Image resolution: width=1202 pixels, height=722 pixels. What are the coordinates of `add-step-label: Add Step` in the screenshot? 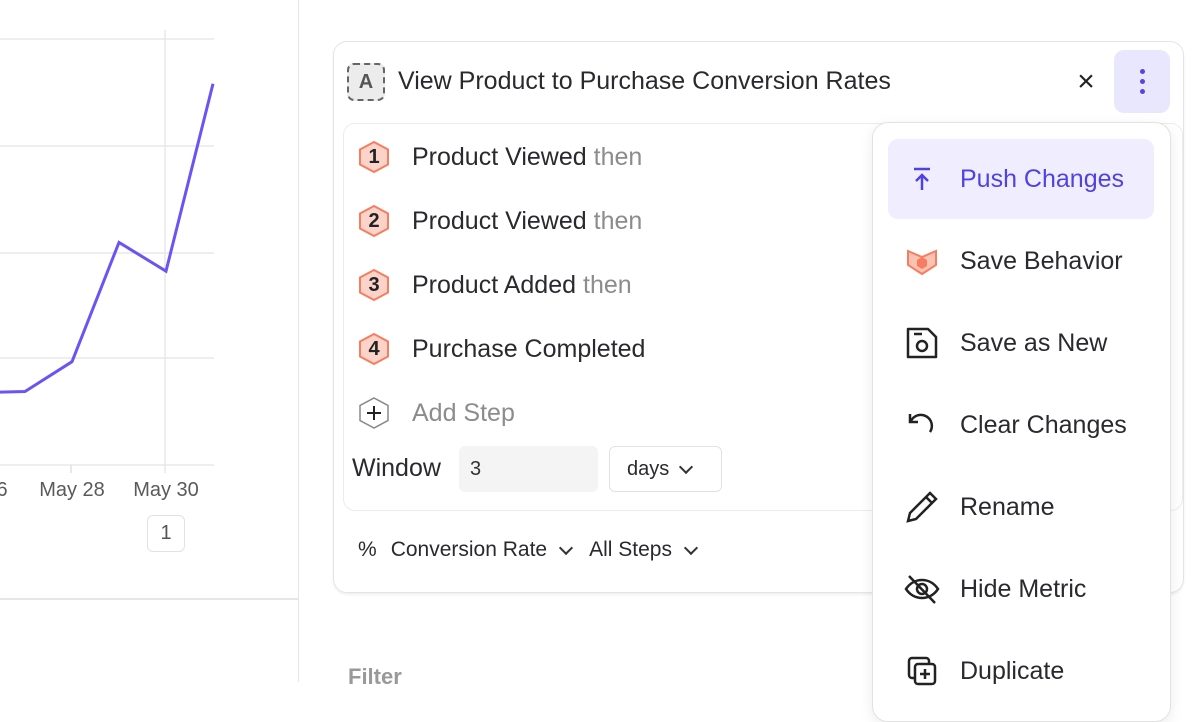 It's located at (463, 412).